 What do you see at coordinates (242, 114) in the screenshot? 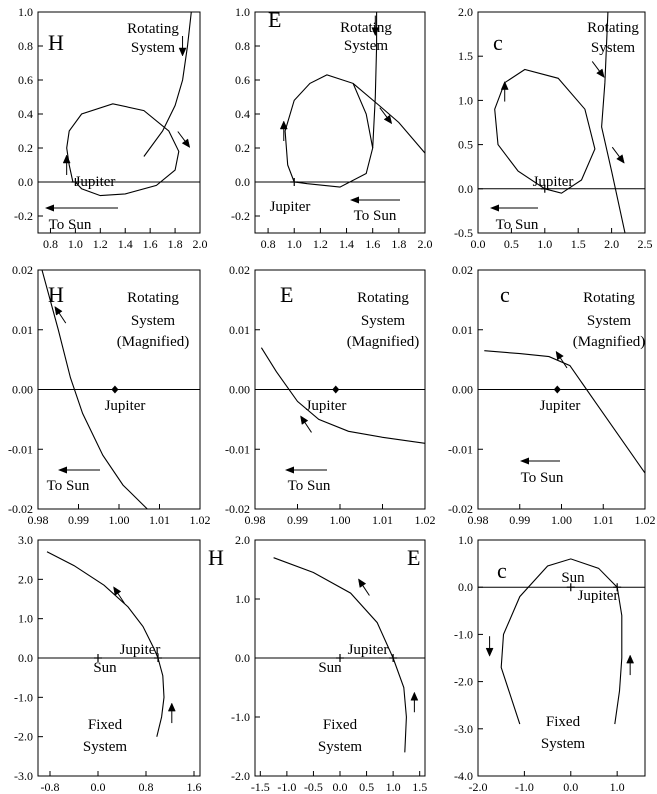
I see `y-tick-label: 0.4` at bounding box center [242, 114].